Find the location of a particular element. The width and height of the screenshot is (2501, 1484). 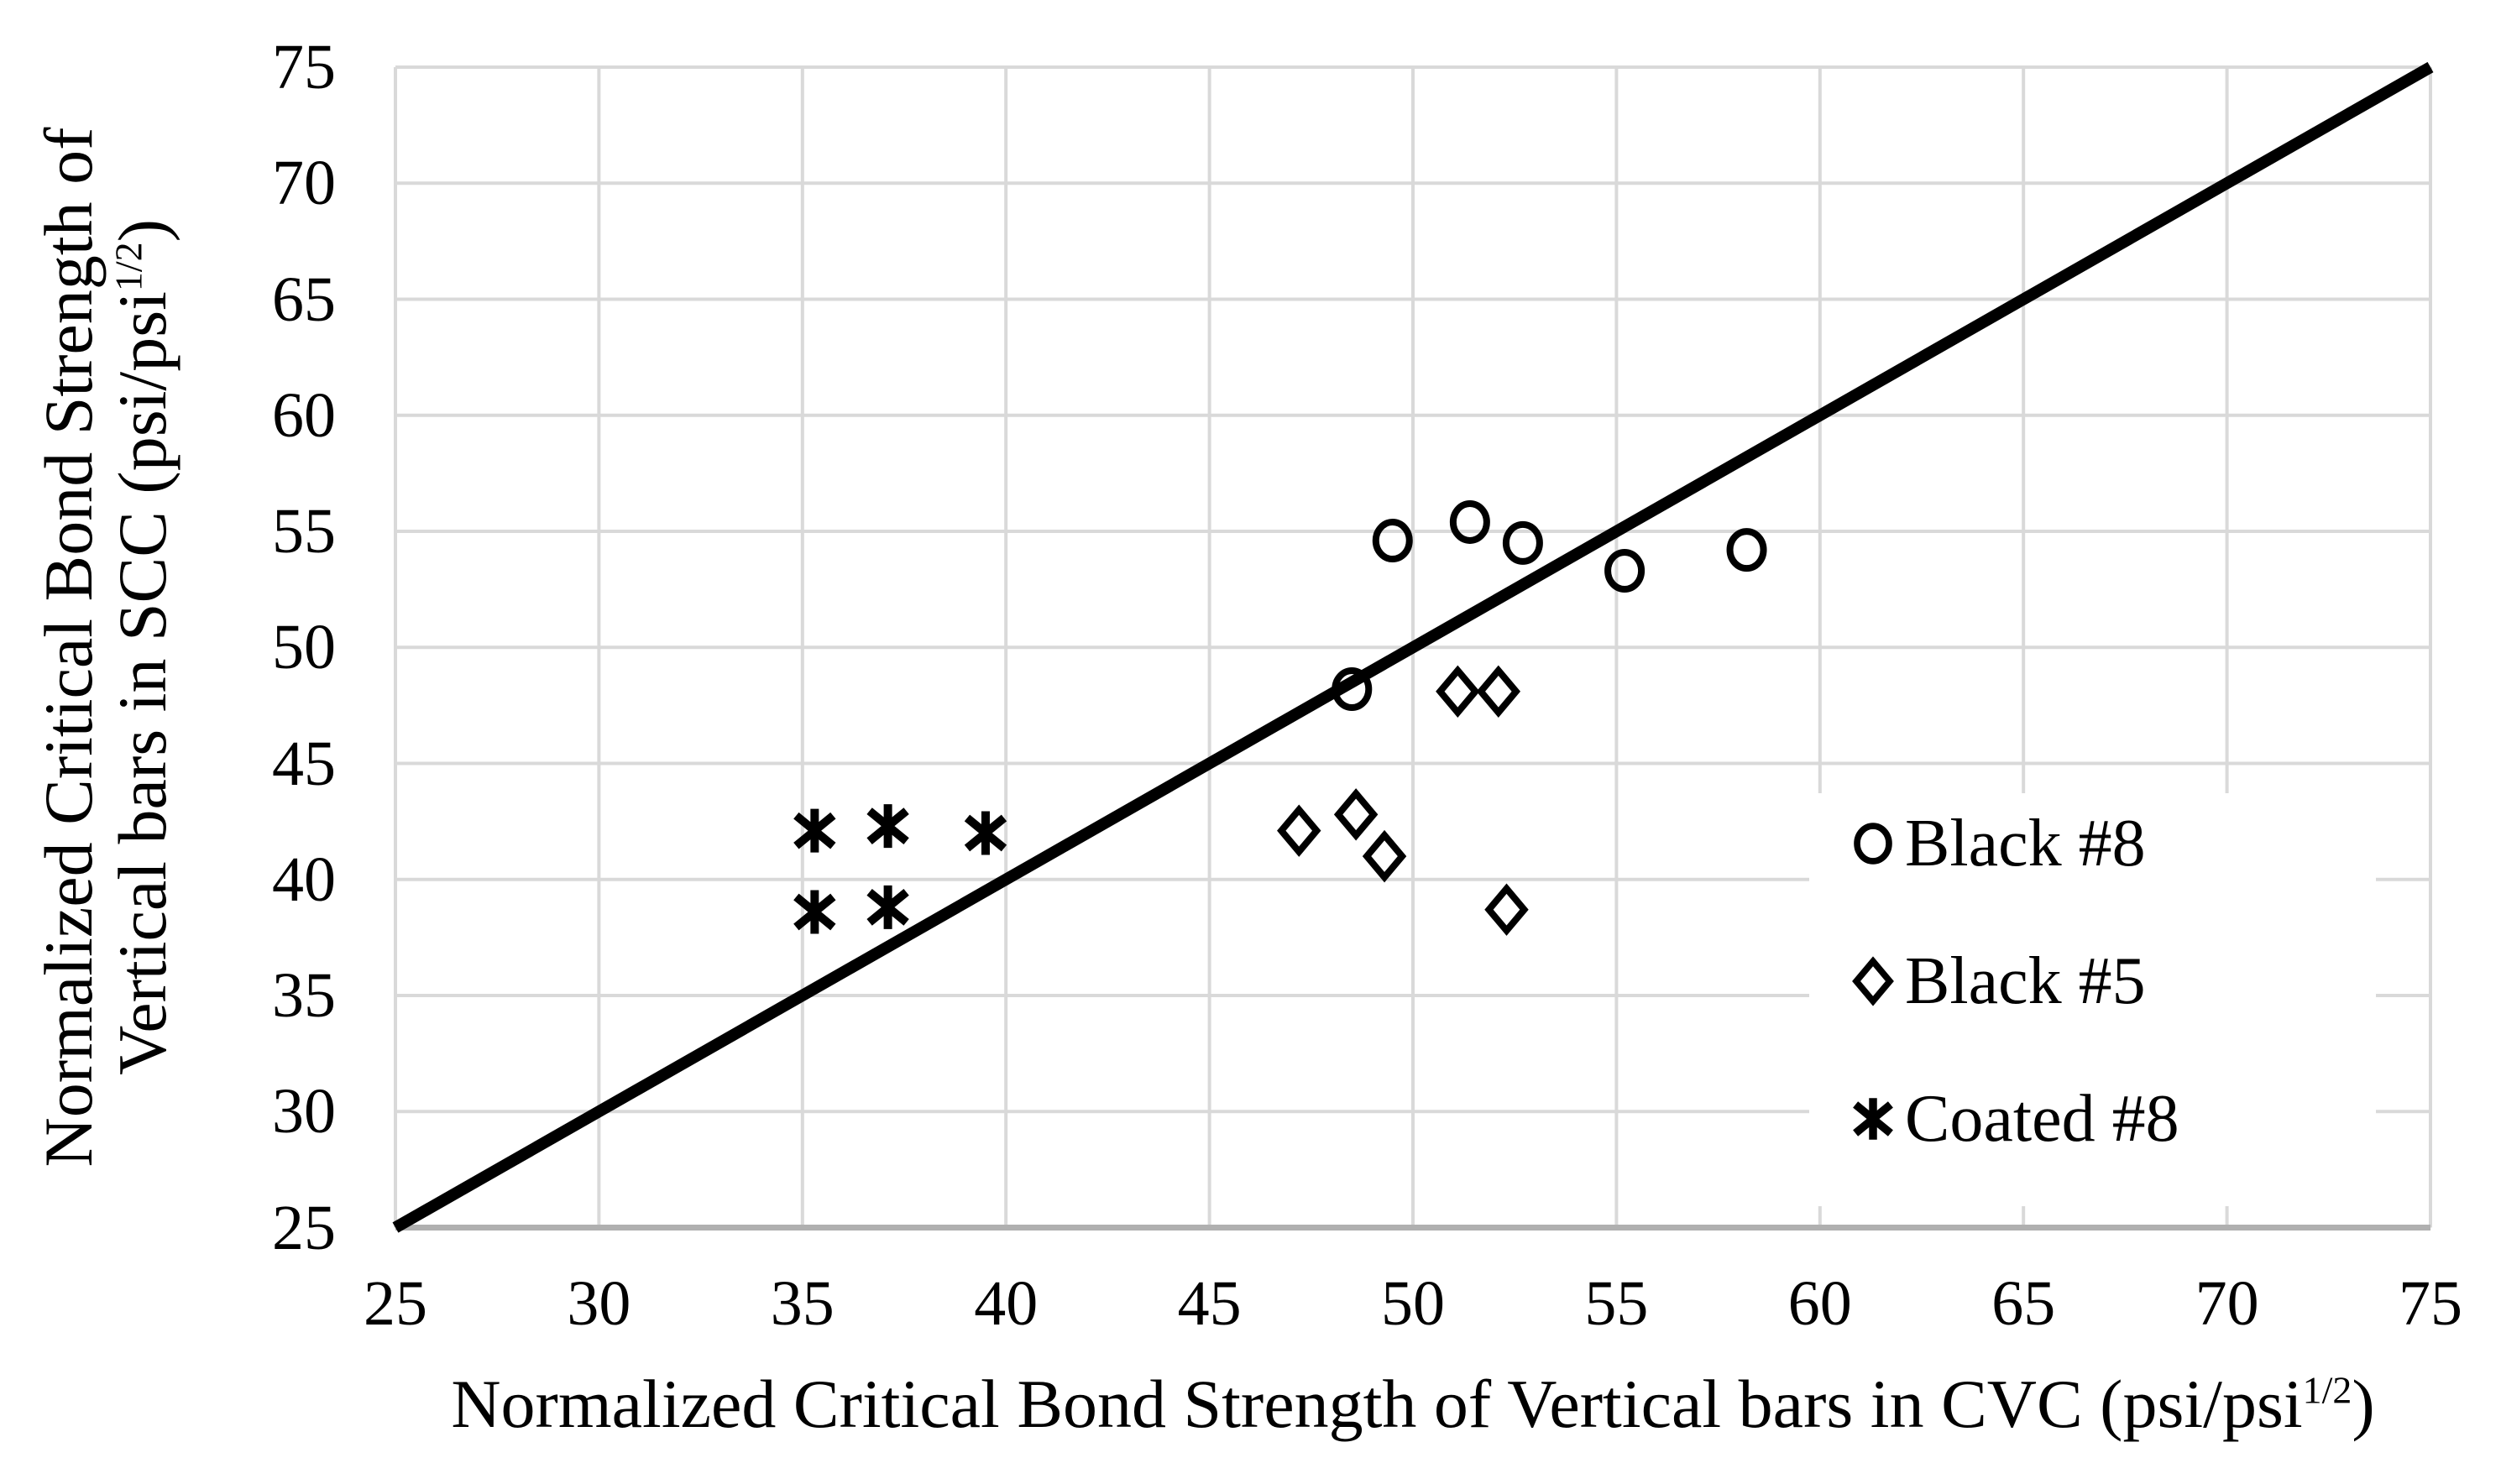

y-tick-label: 55 is located at coordinates (304, 531).